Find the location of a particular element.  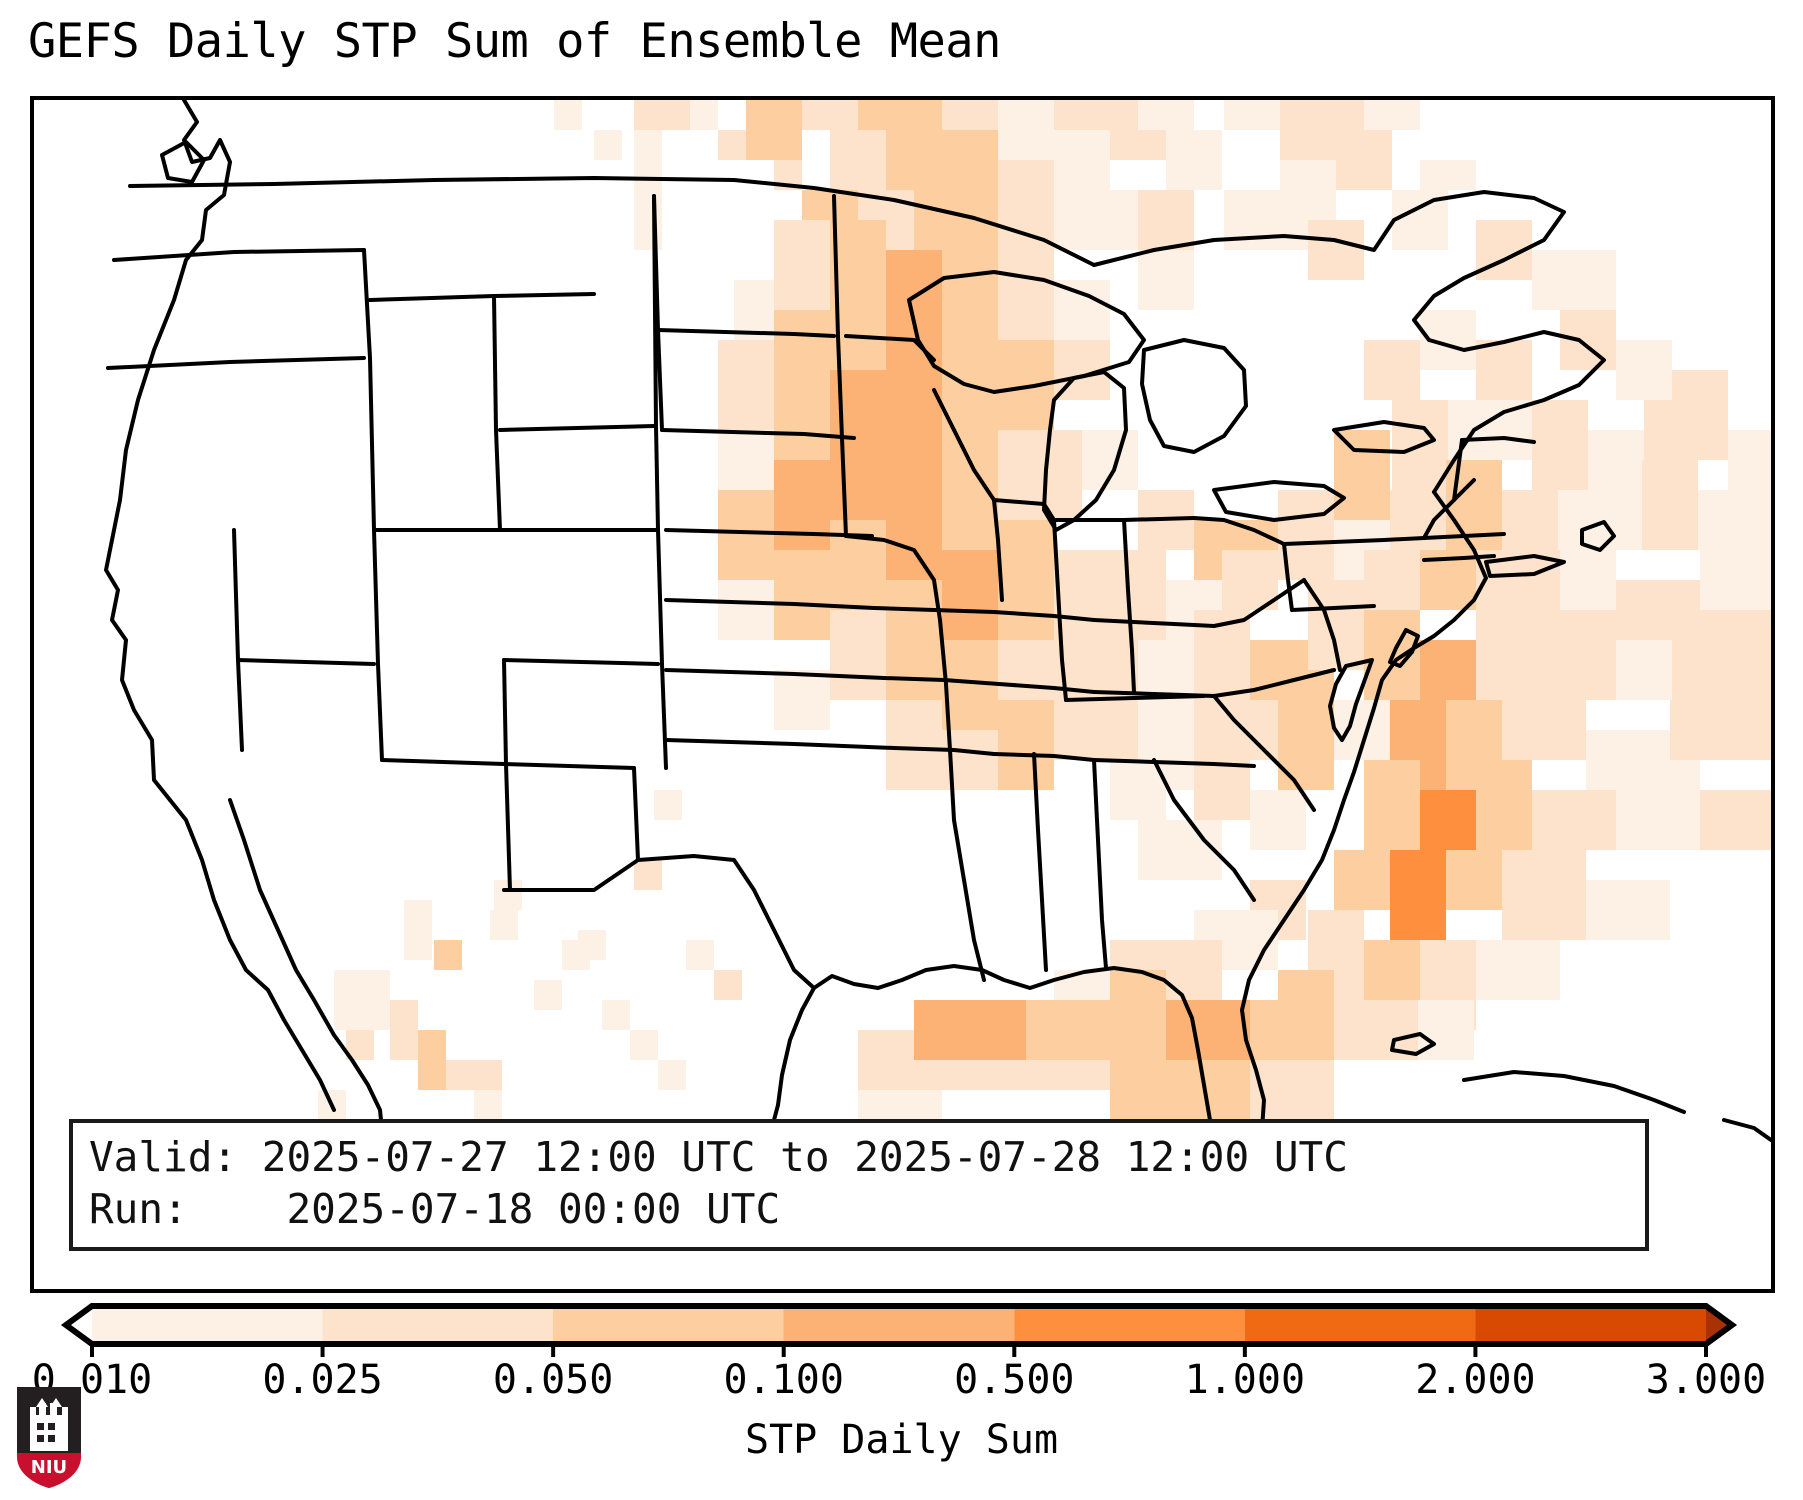

ky-tn-border is located at coordinates (1135, 698).